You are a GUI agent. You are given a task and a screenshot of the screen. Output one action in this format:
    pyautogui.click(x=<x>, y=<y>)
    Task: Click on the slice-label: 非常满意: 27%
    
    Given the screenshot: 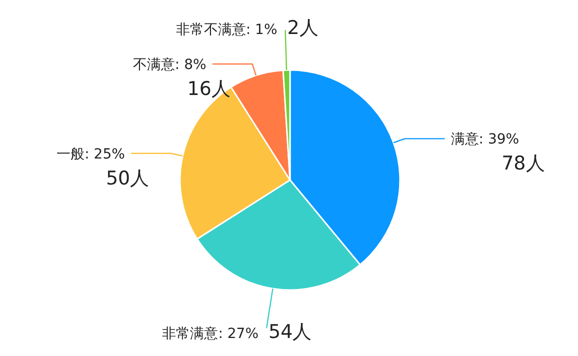 What is the action you would take?
    pyautogui.click(x=210, y=334)
    